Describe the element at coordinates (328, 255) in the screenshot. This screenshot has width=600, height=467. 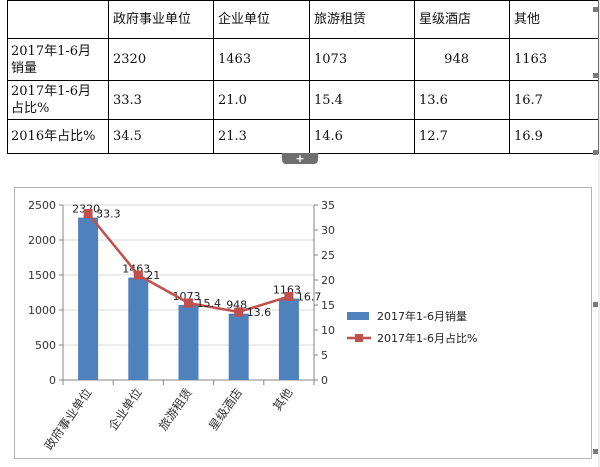
I see `right-axis-tick-label: 25` at that location.